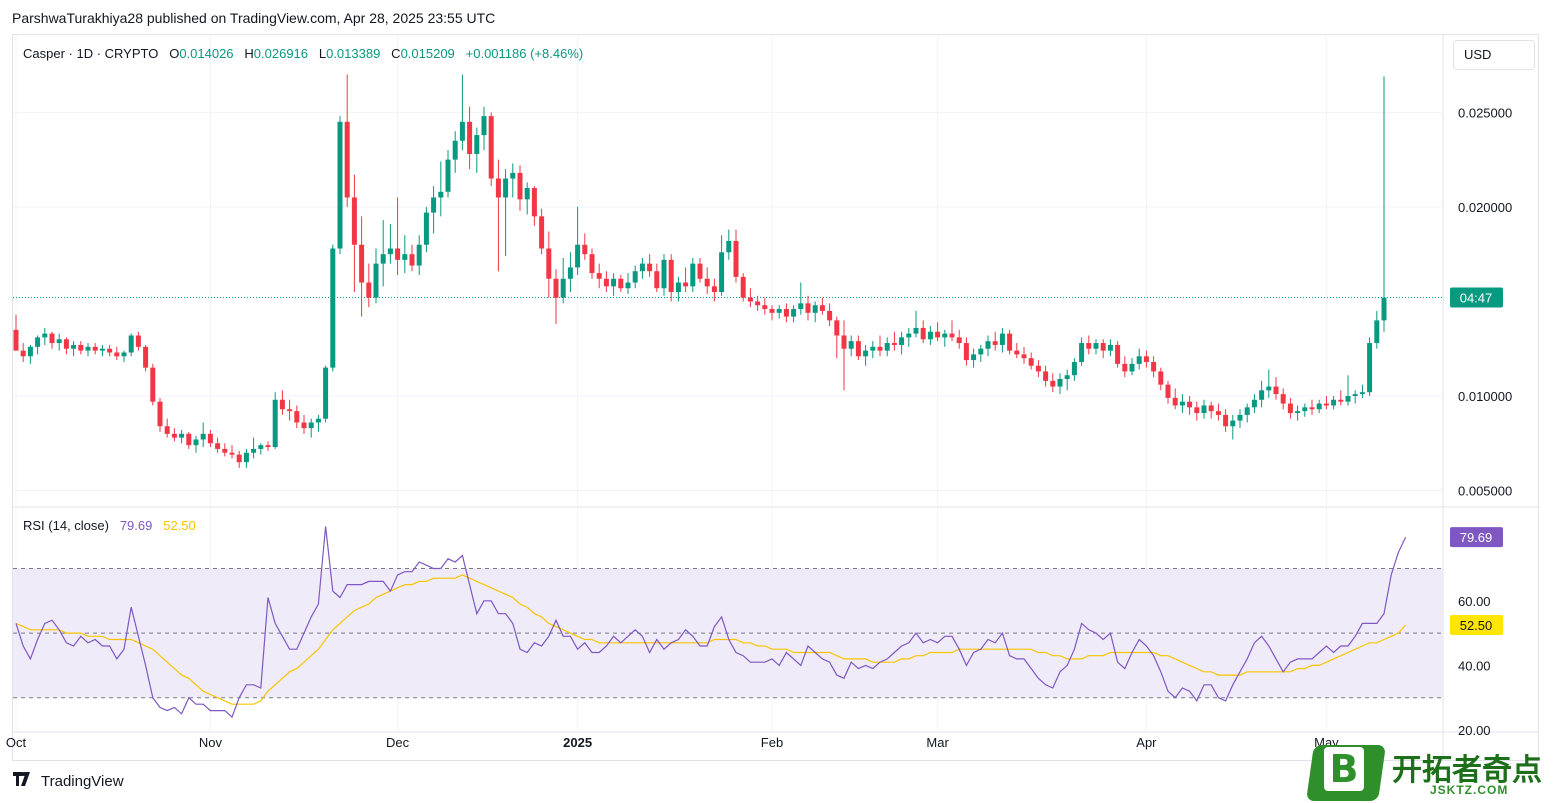 The image size is (1553, 803). I want to click on low-label: L, so click(322, 53).